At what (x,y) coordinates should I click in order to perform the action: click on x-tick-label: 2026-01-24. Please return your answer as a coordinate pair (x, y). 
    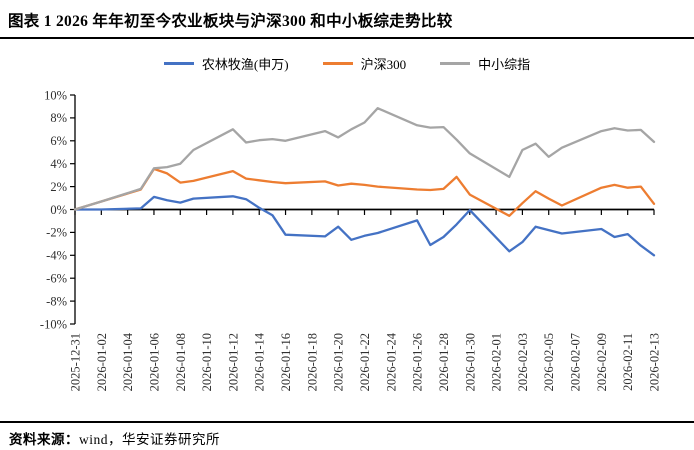
    Looking at the image, I should click on (391, 361).